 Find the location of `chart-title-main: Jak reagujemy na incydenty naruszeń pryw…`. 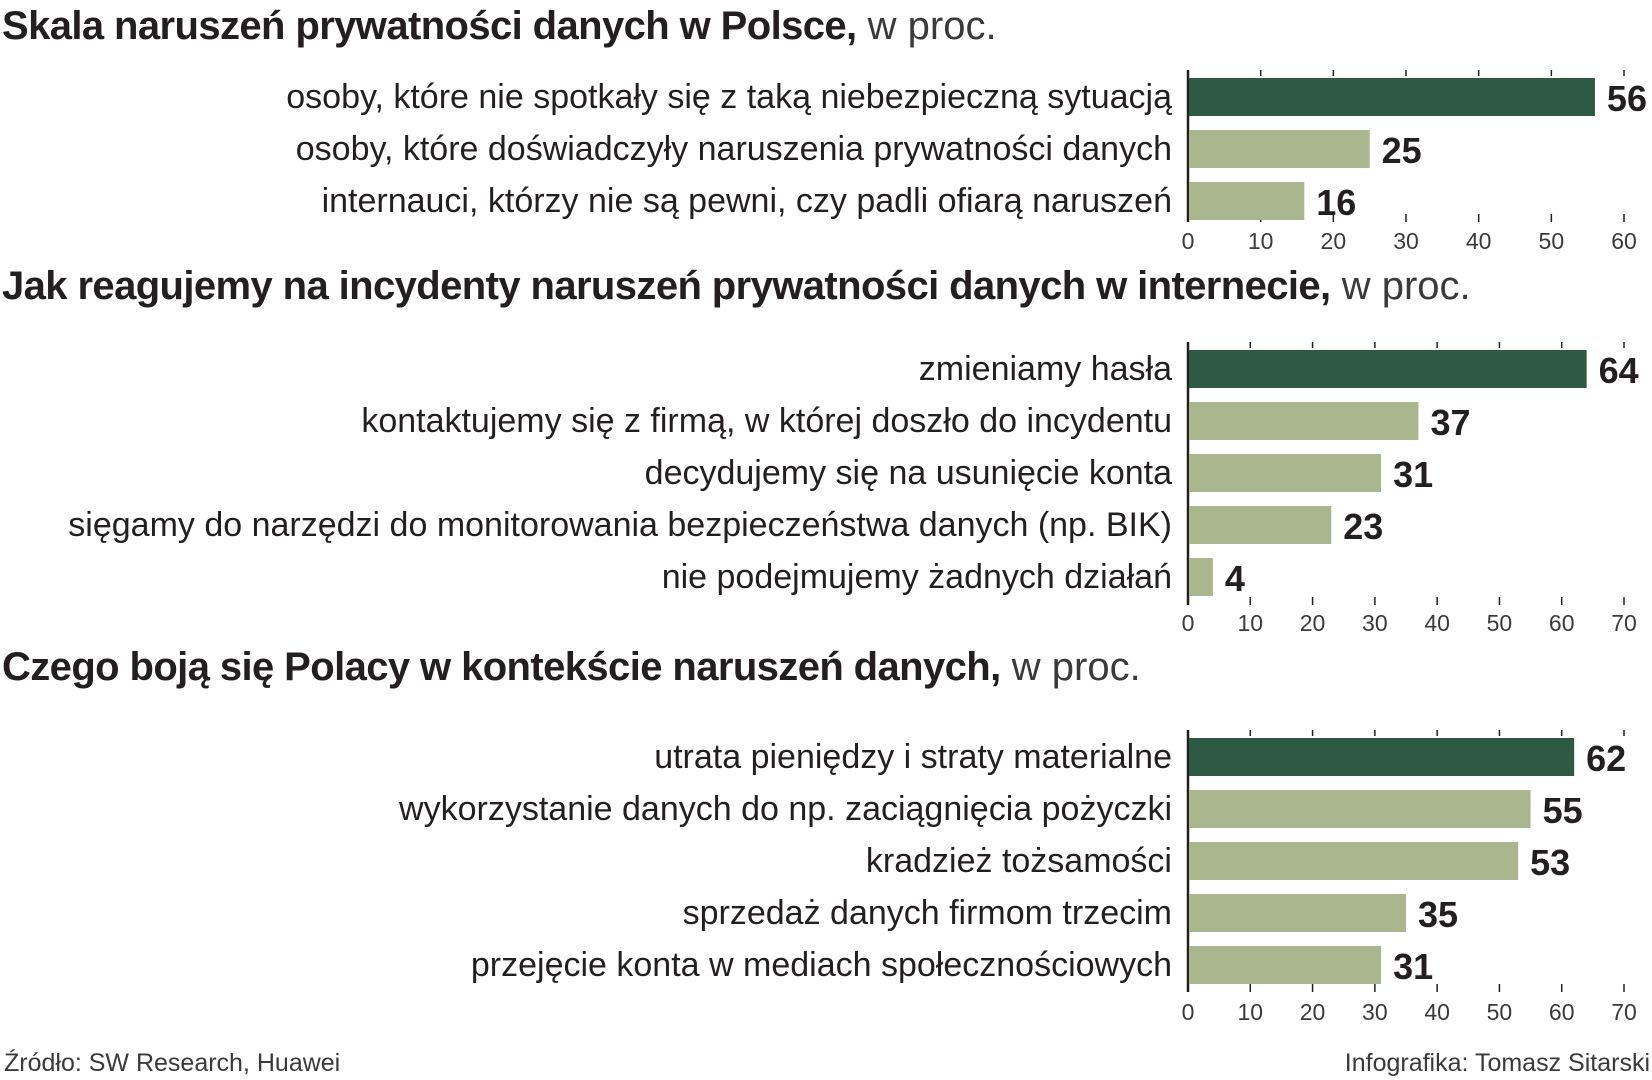

chart-title-main: Jak reagujemy na incydenty naruszeń pryw… is located at coordinates (666, 286).